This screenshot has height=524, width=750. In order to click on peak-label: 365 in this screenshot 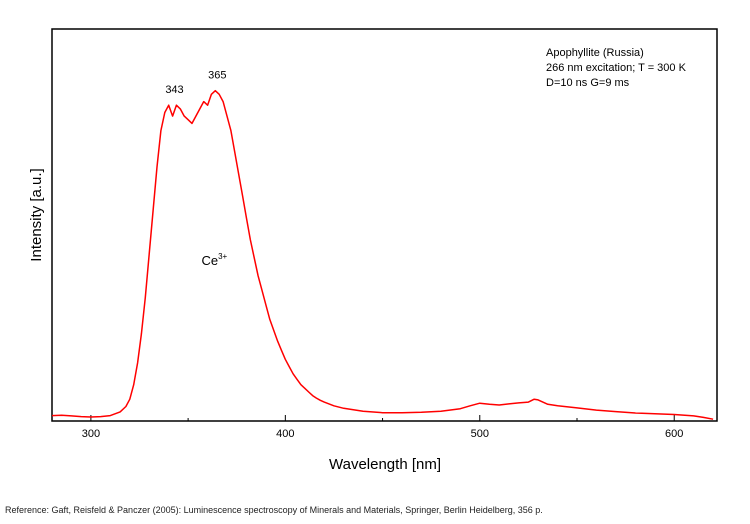, I will do `click(217, 76)`.